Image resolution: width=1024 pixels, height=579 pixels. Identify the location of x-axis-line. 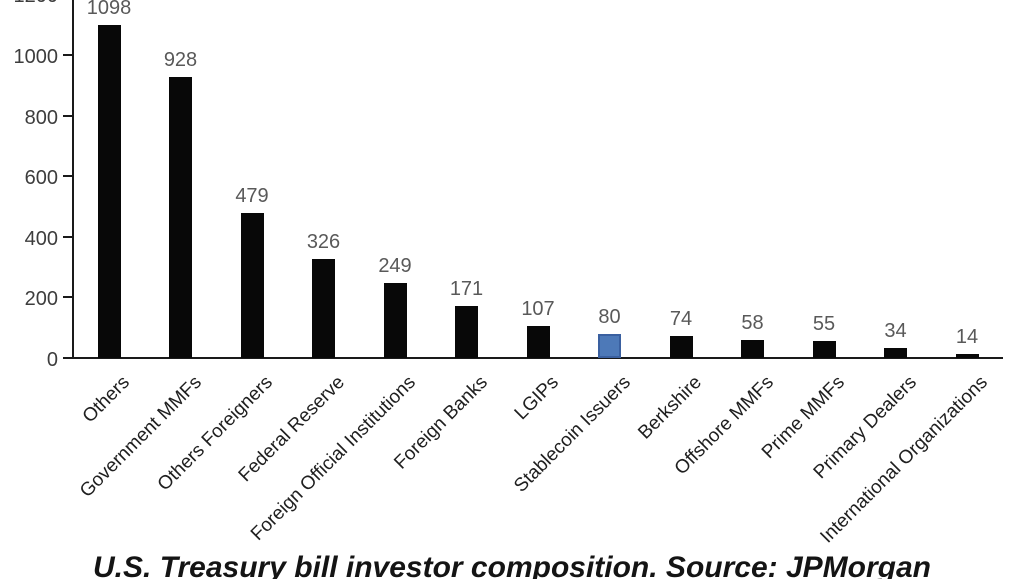
(537, 358).